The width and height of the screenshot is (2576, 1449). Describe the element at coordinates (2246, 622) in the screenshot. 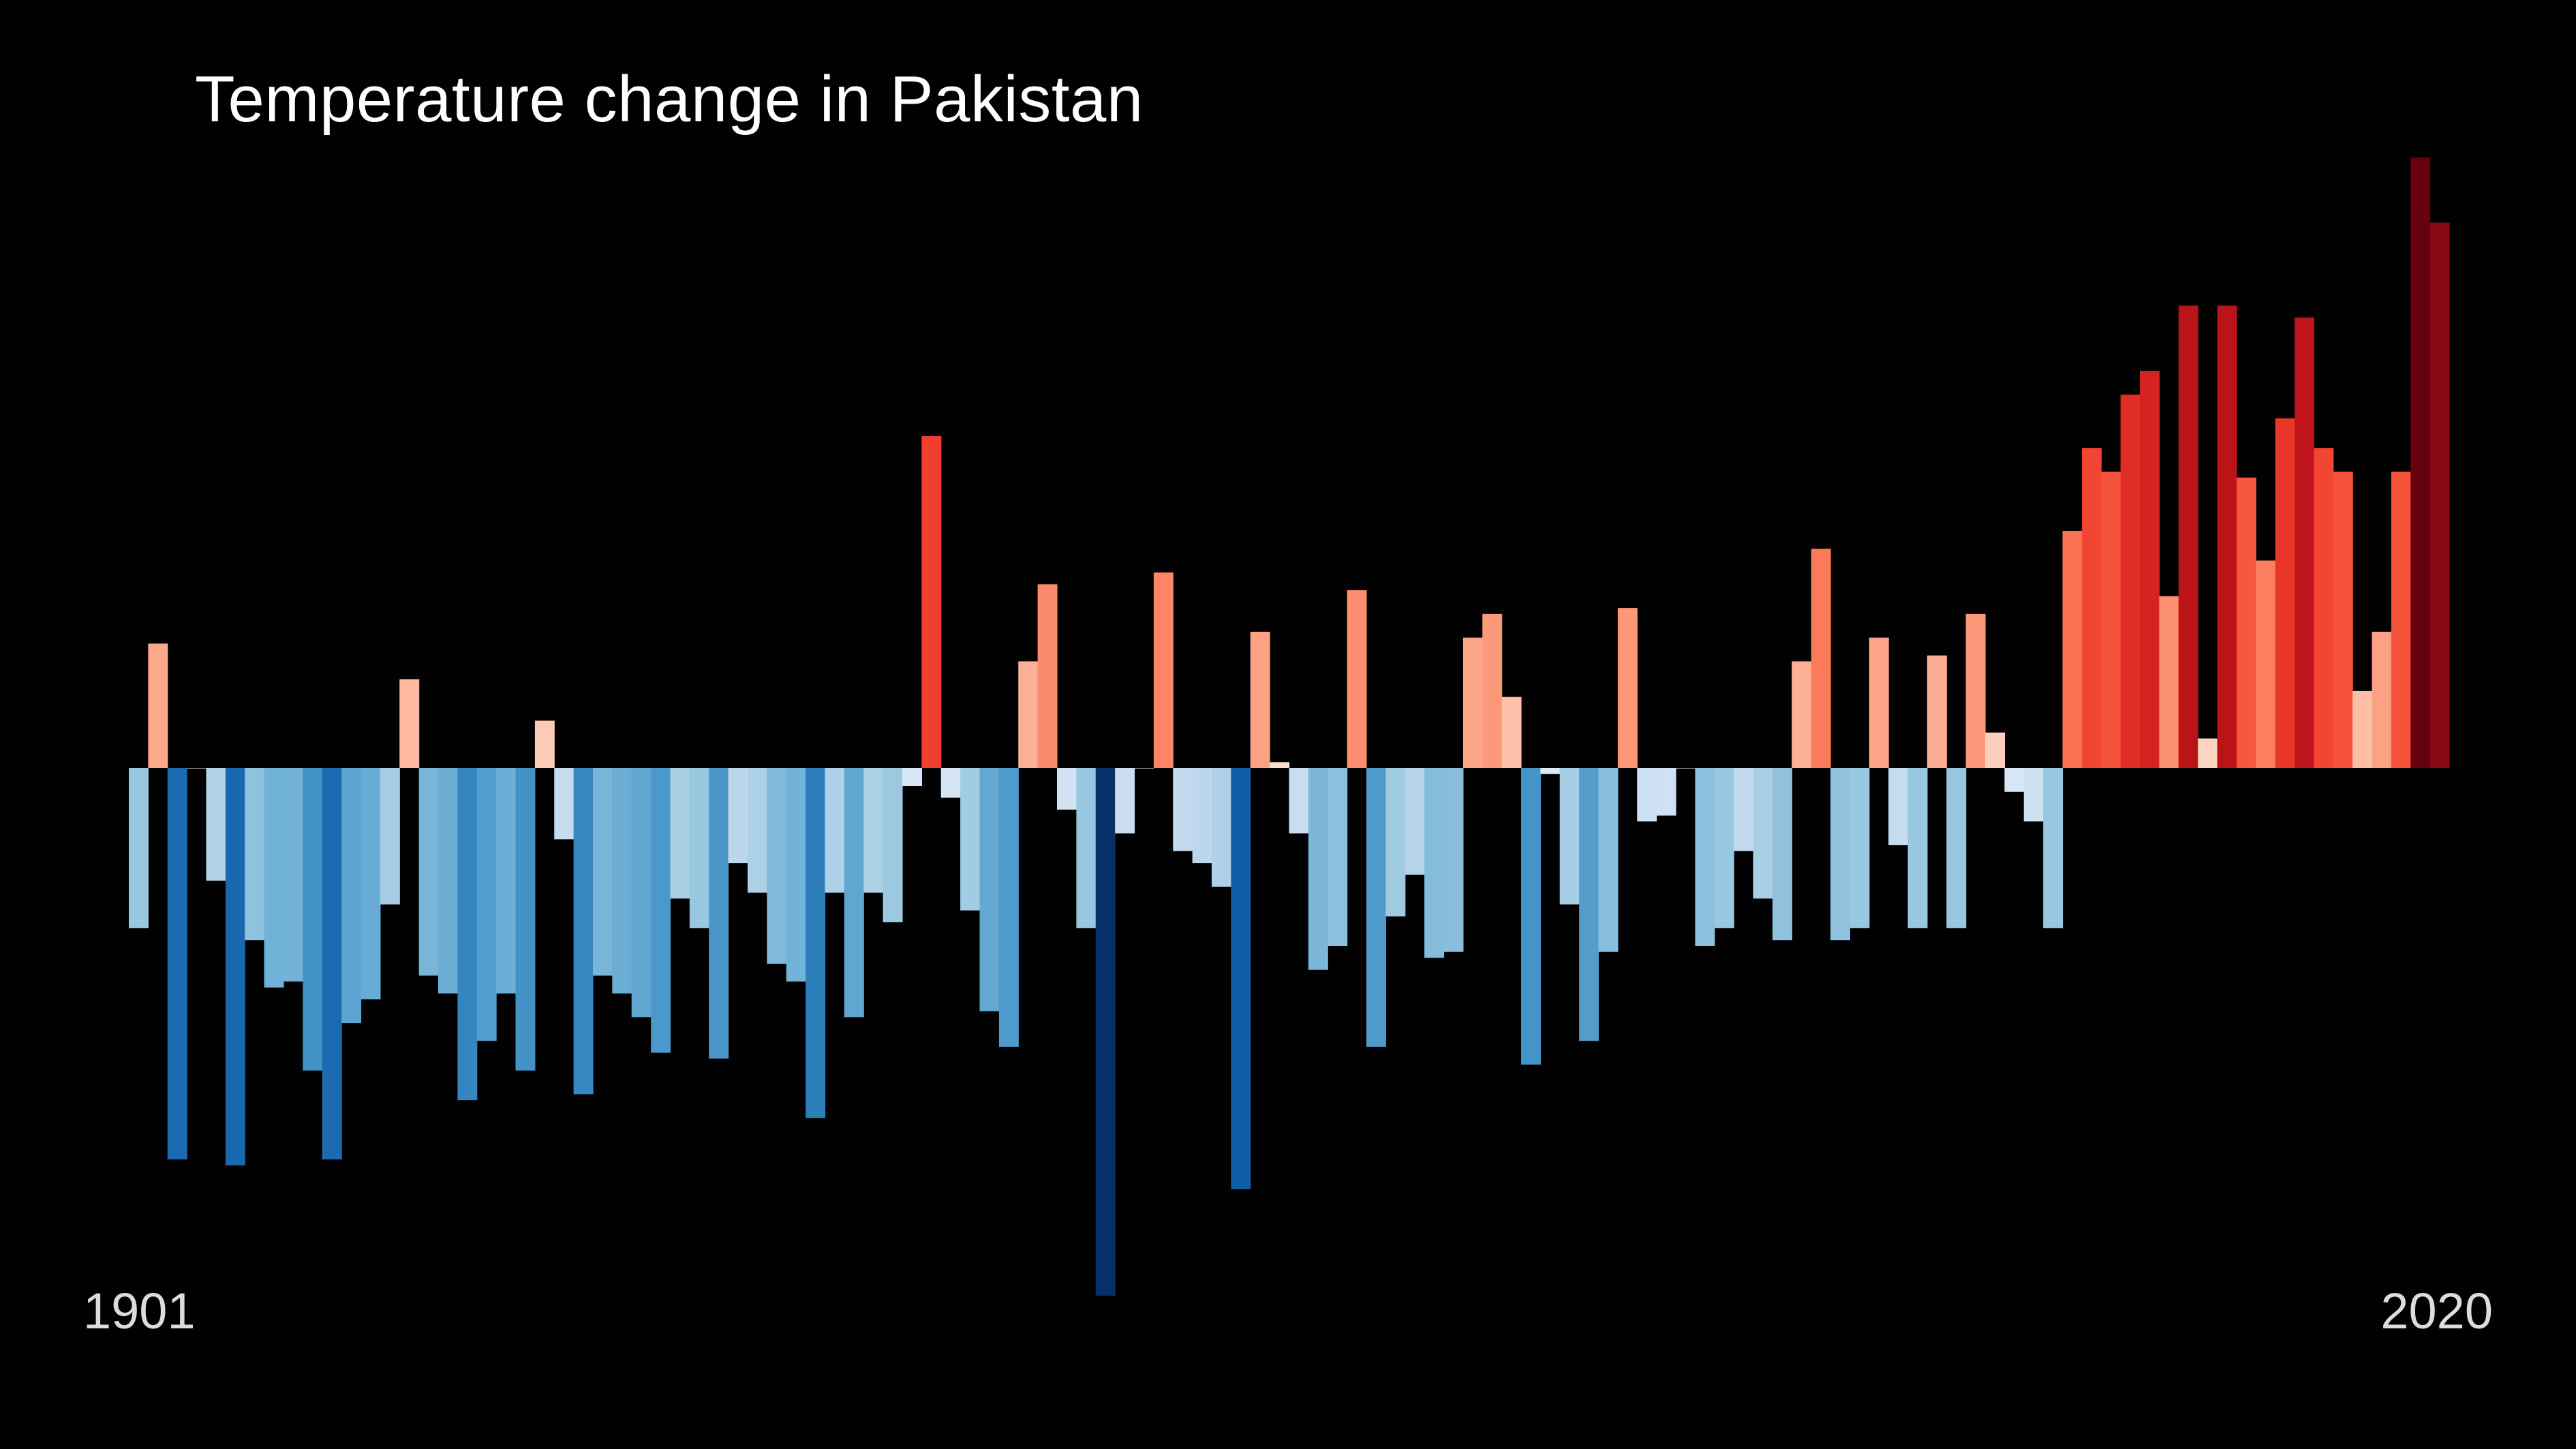

I see `bar-2010` at that location.